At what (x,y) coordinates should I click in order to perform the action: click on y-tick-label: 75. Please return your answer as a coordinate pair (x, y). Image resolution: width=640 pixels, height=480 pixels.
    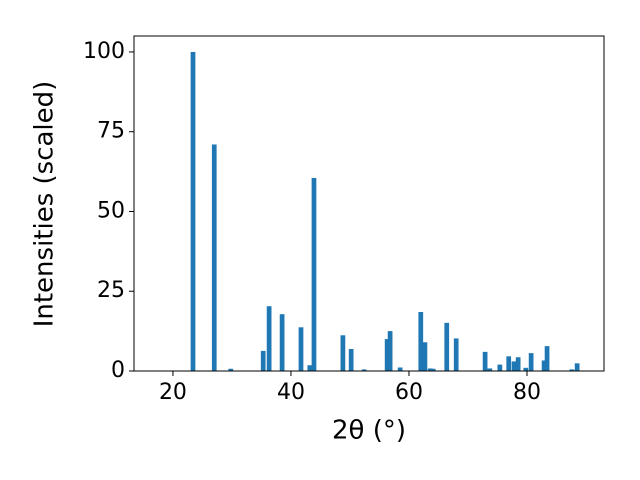
    Looking at the image, I should click on (111, 131).